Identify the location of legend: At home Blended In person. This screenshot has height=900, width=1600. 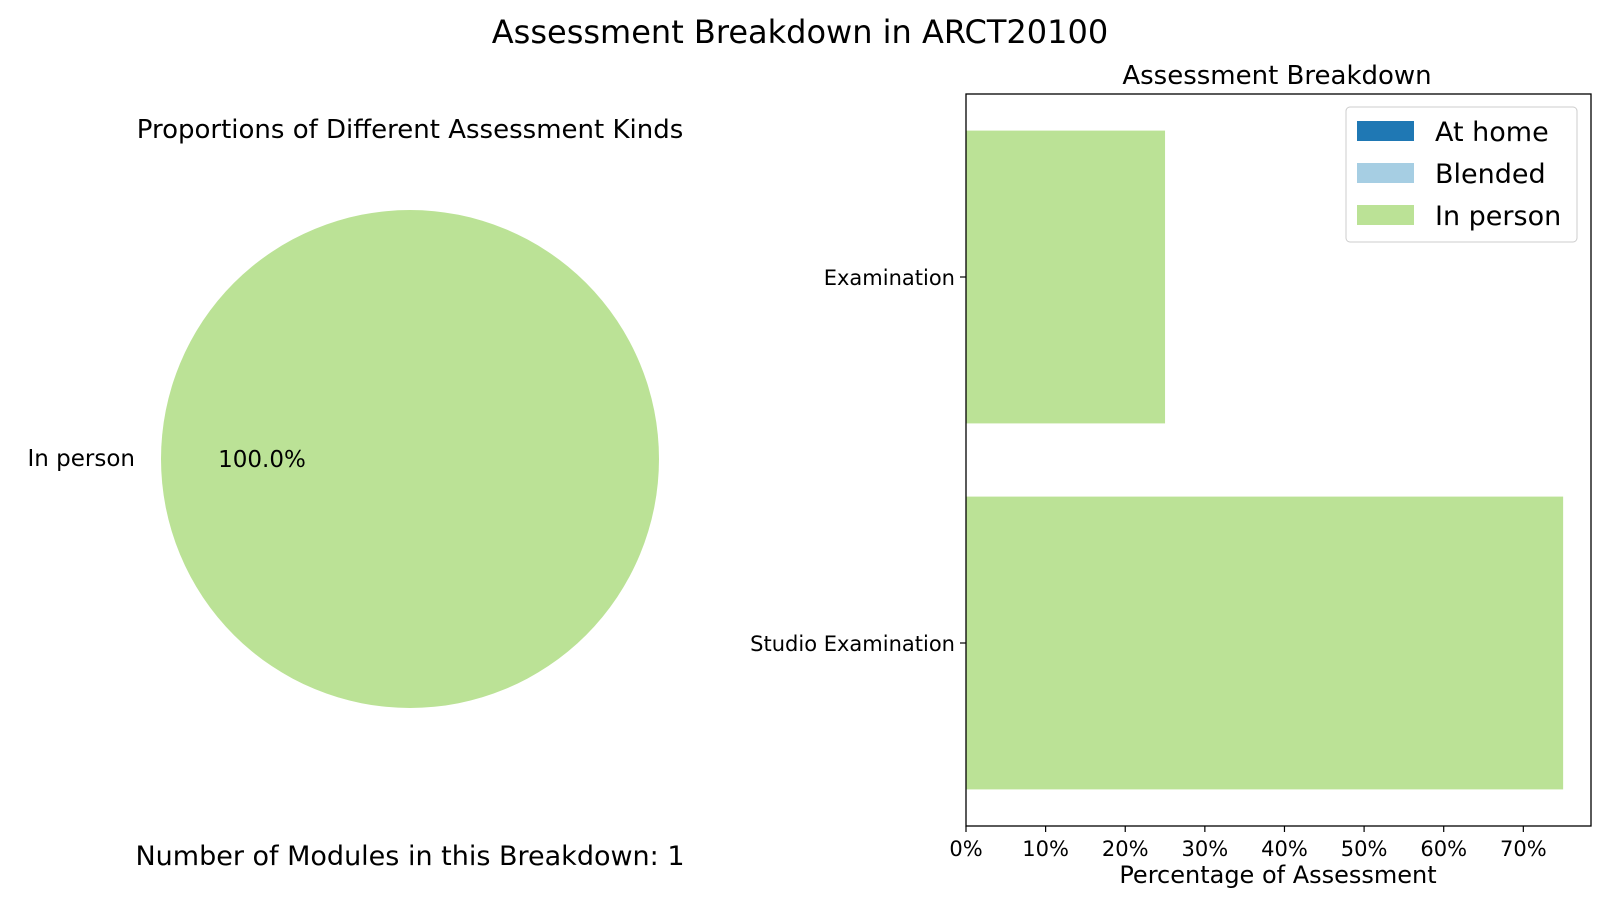
(1461, 174).